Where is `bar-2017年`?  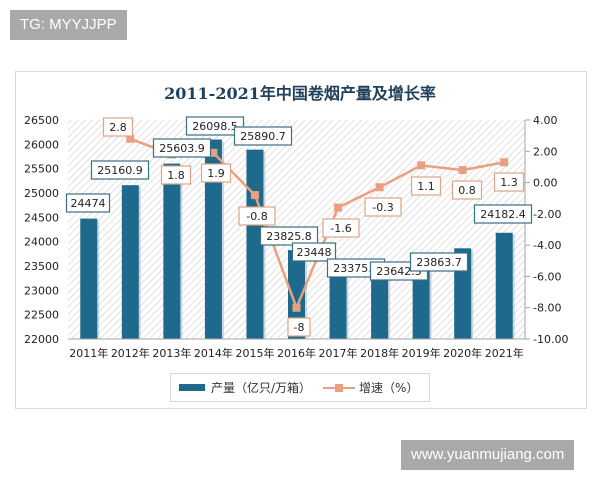
bar-2017年 is located at coordinates (338, 303).